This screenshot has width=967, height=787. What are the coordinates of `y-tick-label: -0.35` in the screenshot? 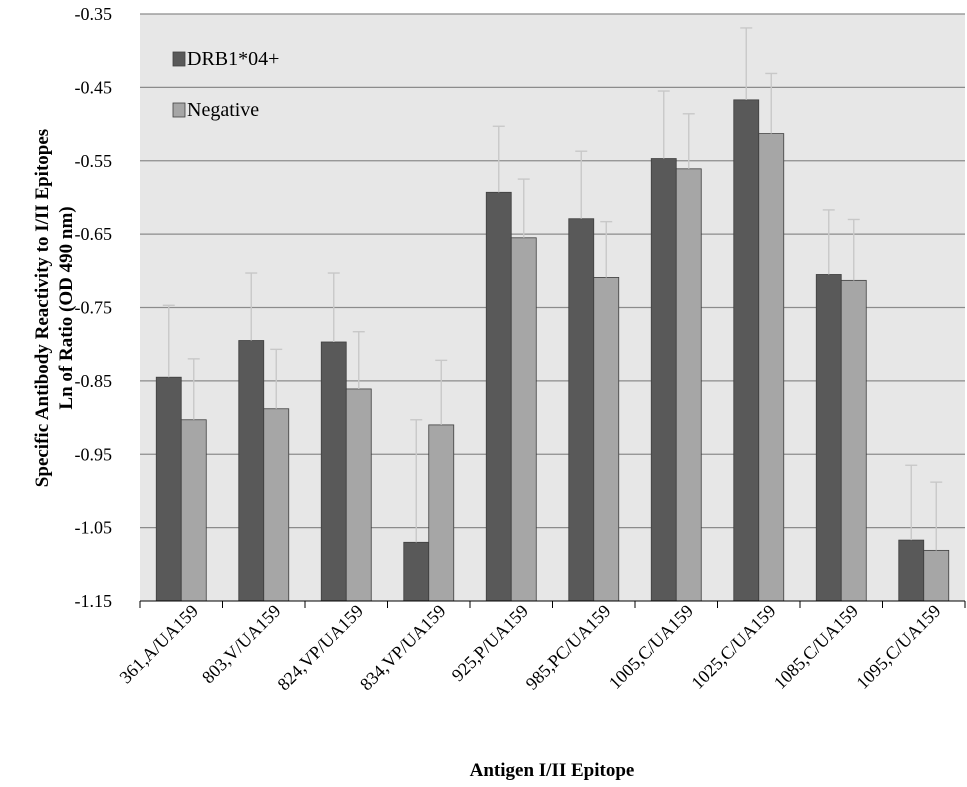 It's located at (94, 14).